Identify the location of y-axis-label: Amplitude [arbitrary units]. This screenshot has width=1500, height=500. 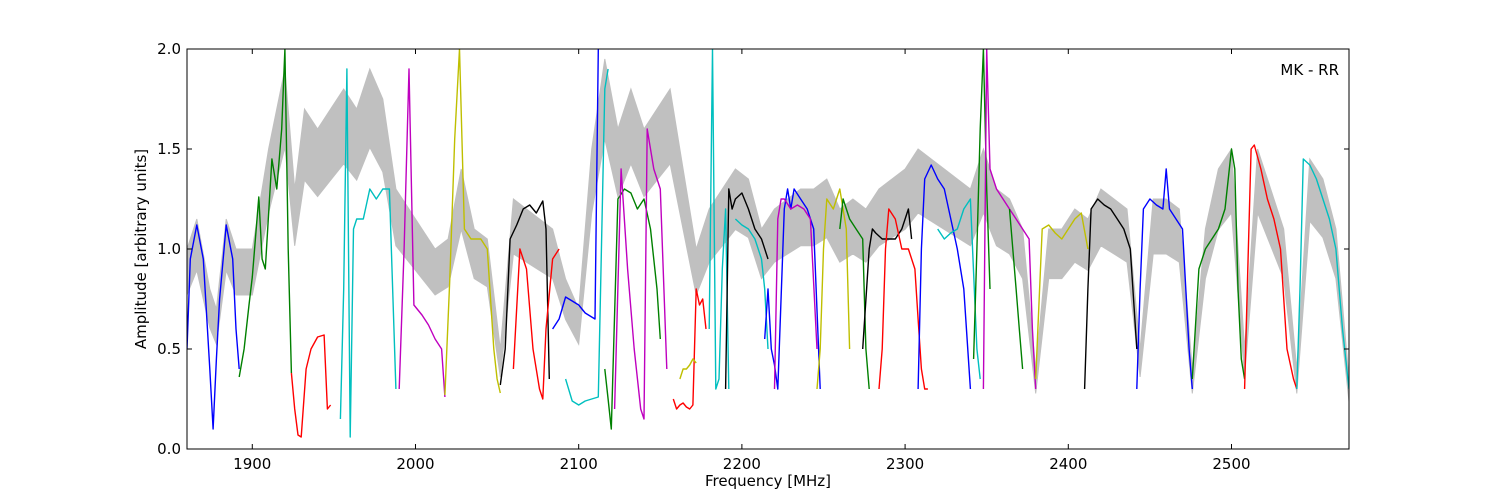
(141, 249).